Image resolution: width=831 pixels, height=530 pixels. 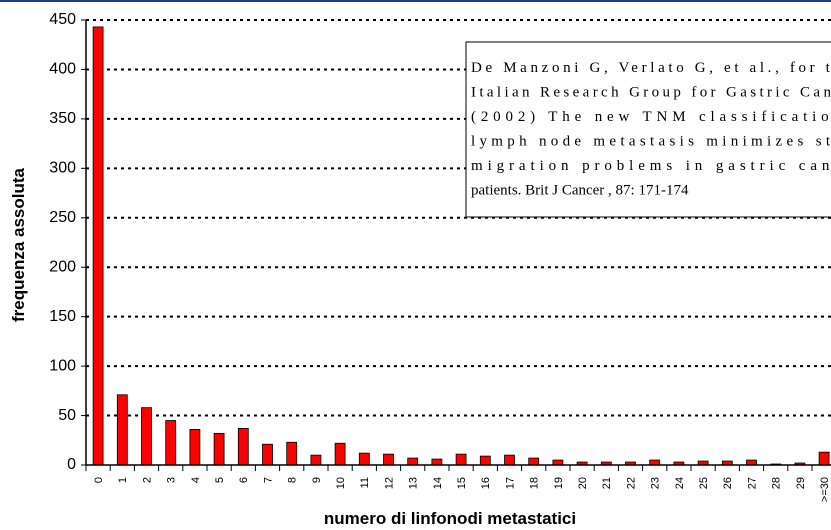 What do you see at coordinates (651, 166) in the screenshot?
I see `annotation-line: migration problems in gastric canc` at bounding box center [651, 166].